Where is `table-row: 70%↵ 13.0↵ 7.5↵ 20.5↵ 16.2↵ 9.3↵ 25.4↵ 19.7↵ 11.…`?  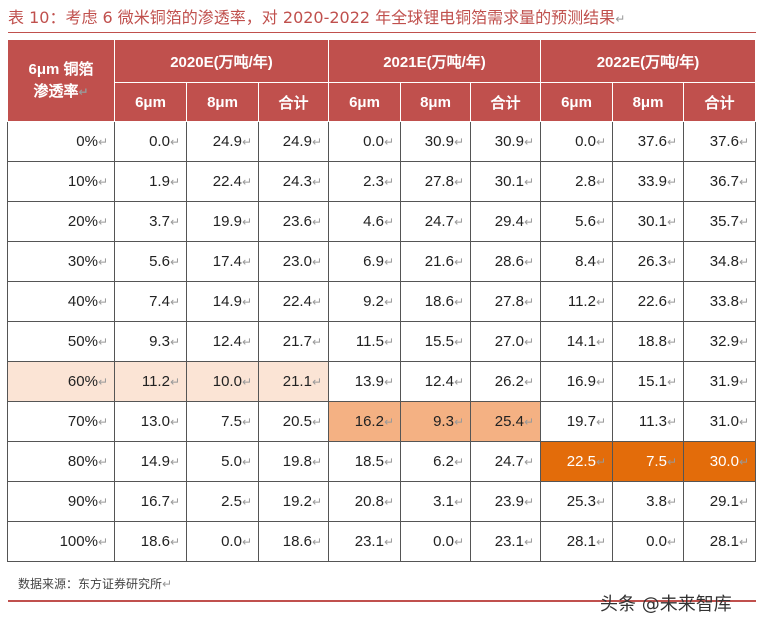 table-row: 70%↵ 13.0↵ 7.5↵ 20.5↵ 16.2↵ 9.3↵ 25.4↵ 19.7↵ 11.… is located at coordinates (381, 421).